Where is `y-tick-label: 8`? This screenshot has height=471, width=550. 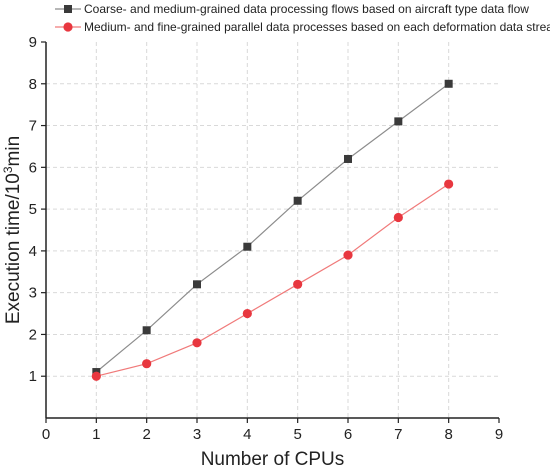
y-tick-label: 8 is located at coordinates (33, 84).